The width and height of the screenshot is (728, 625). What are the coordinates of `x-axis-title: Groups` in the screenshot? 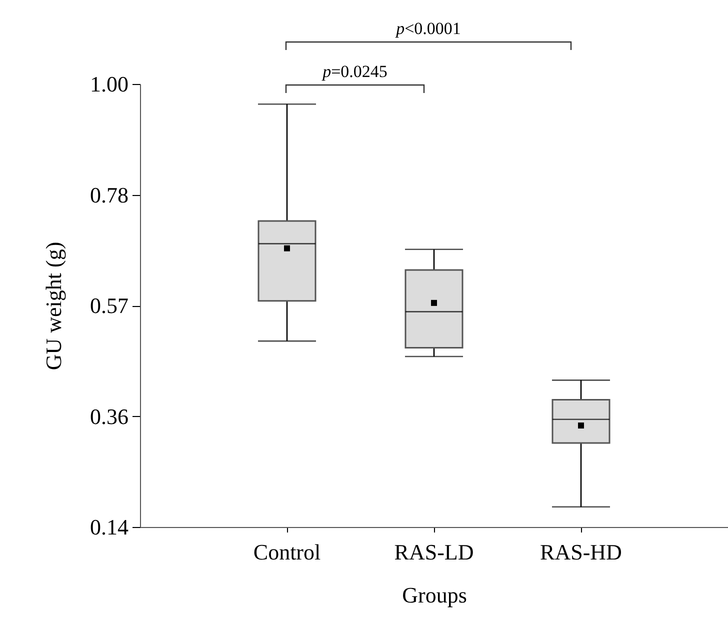 It's located at (434, 595).